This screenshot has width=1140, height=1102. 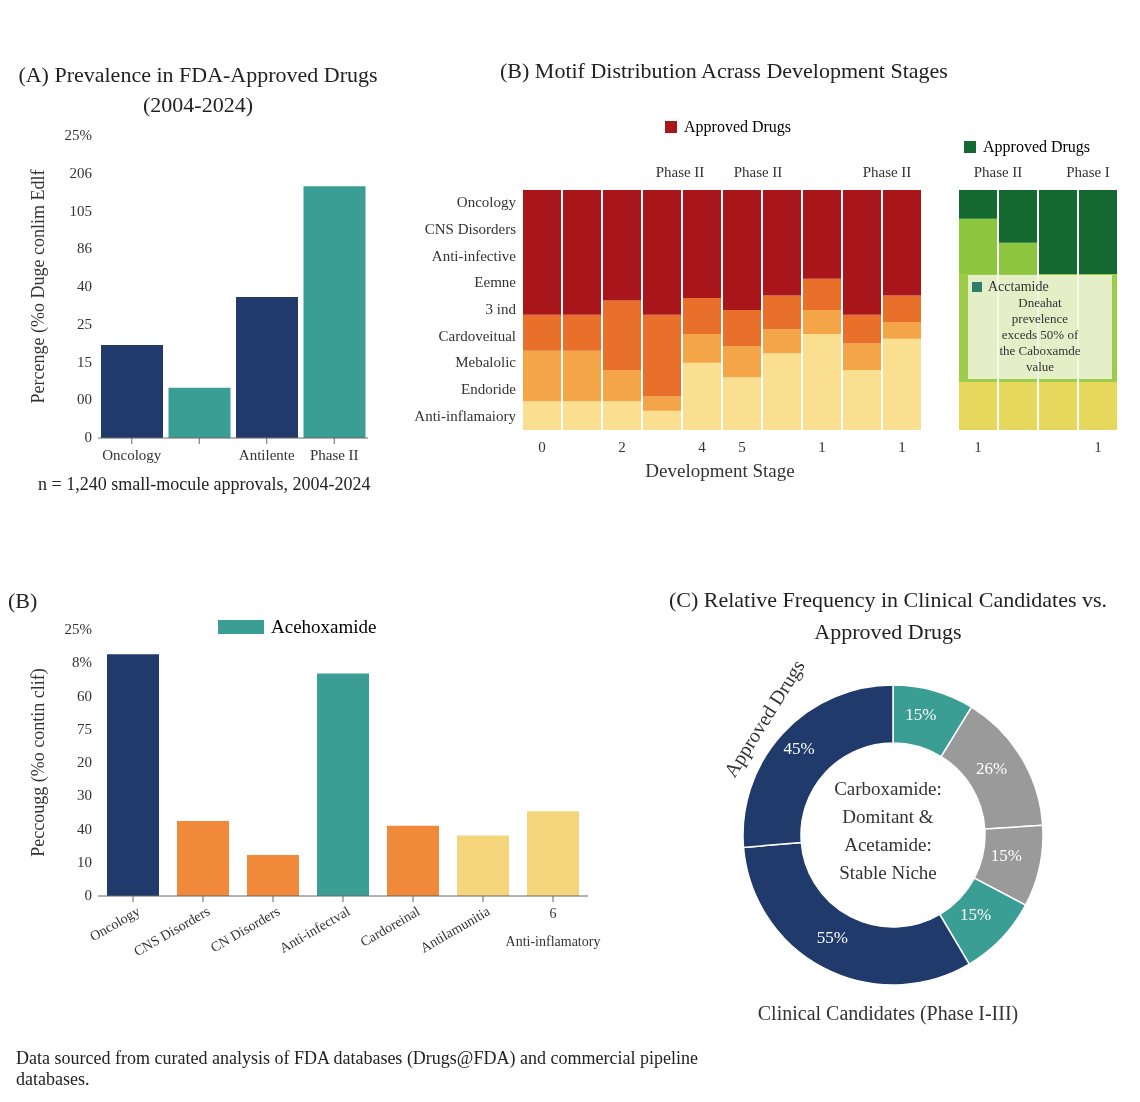 What do you see at coordinates (132, 455) in the screenshot?
I see `x-tick-label: Oncology` at bounding box center [132, 455].